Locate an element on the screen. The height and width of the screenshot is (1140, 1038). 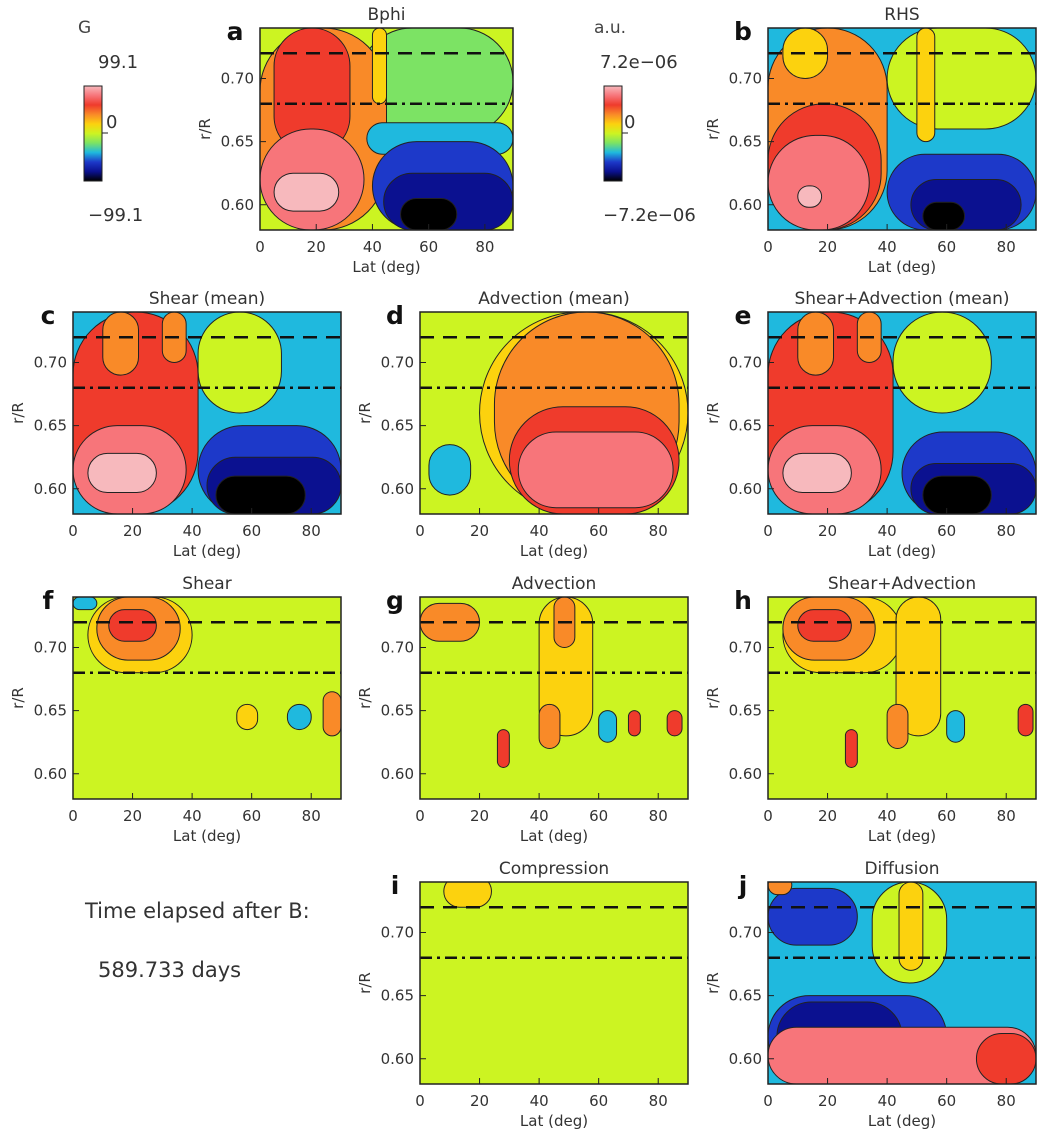
panel-f-xtick-label: 60 is located at coordinates (251, 816).